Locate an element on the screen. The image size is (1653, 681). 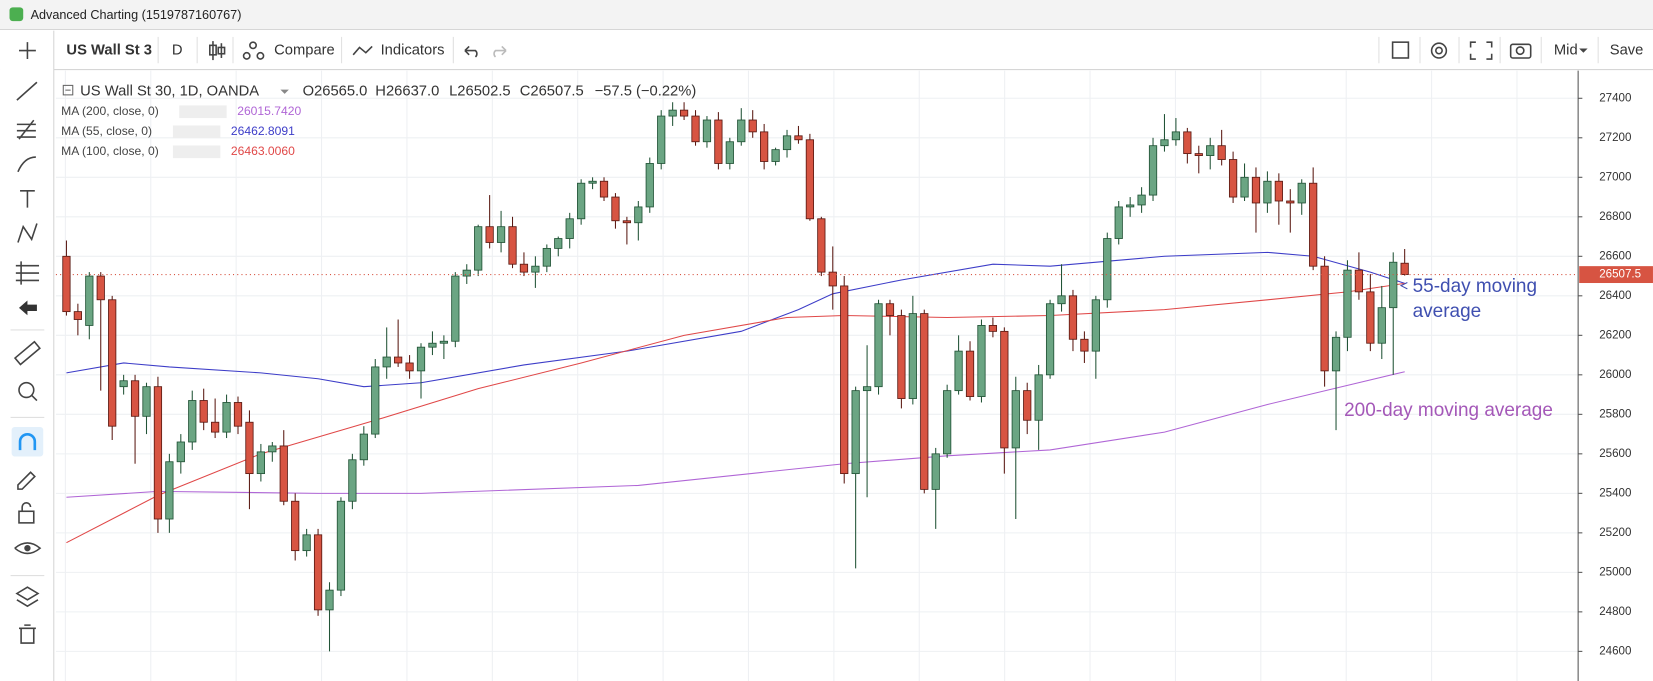
window-title: Advanced Charting (1519787160767) is located at coordinates (136, 15).